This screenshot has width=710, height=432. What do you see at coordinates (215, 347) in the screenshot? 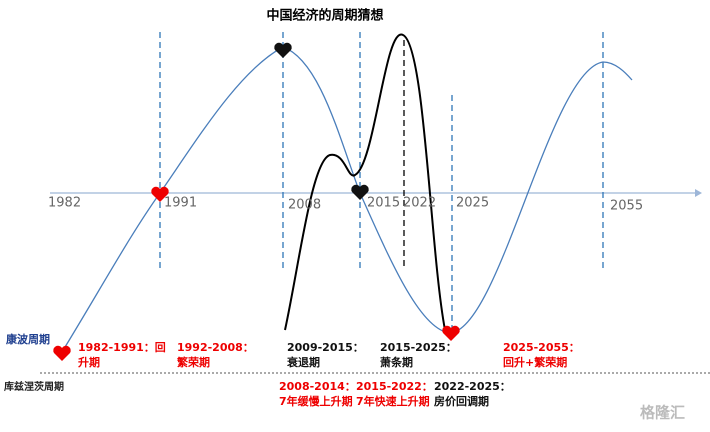
I see `phase-label: 1992-2008：` at bounding box center [215, 347].